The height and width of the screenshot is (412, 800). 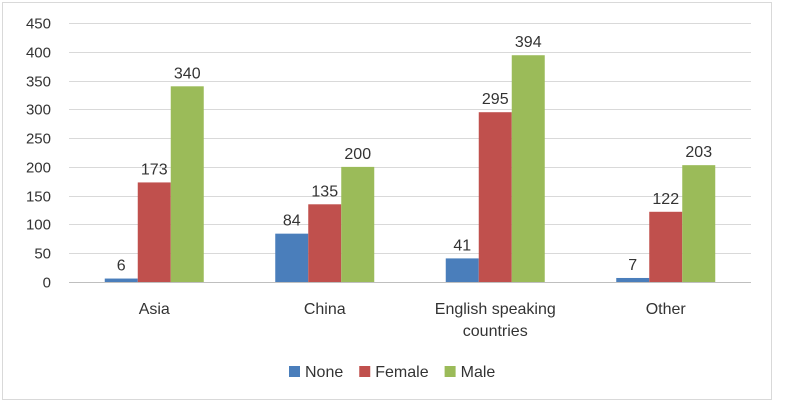 What do you see at coordinates (38, 168) in the screenshot?
I see `y-tick-label: 200` at bounding box center [38, 168].